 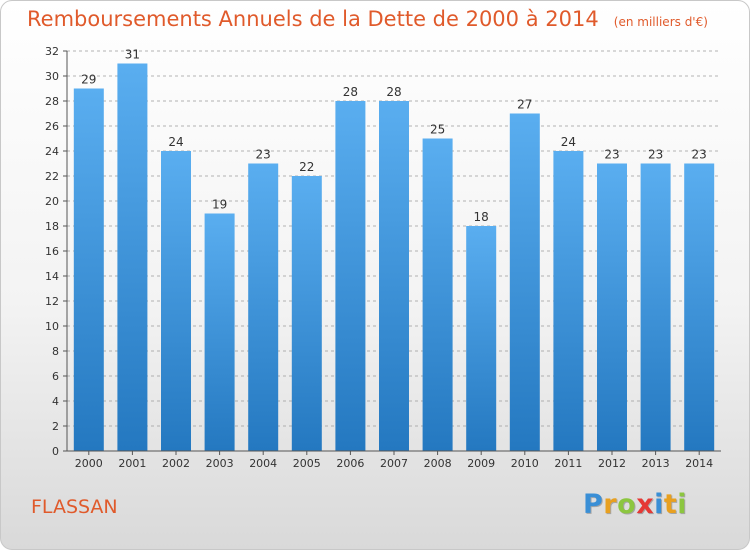 What do you see at coordinates (307, 463) in the screenshot?
I see `x-tick-label: 2005` at bounding box center [307, 463].